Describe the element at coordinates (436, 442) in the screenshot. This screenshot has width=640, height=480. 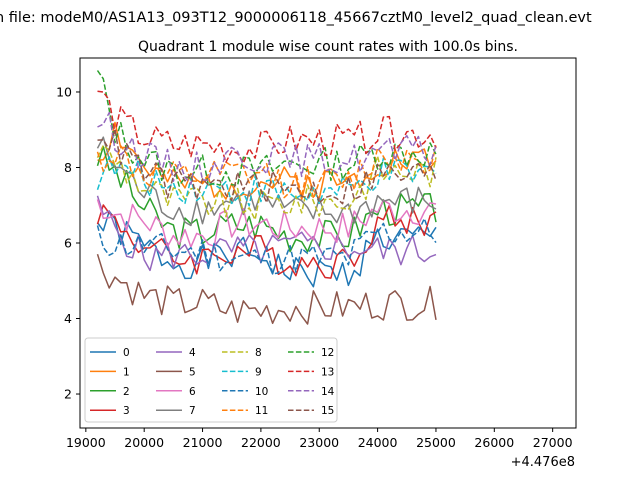
I see `x-tick-label: 25000` at that location.